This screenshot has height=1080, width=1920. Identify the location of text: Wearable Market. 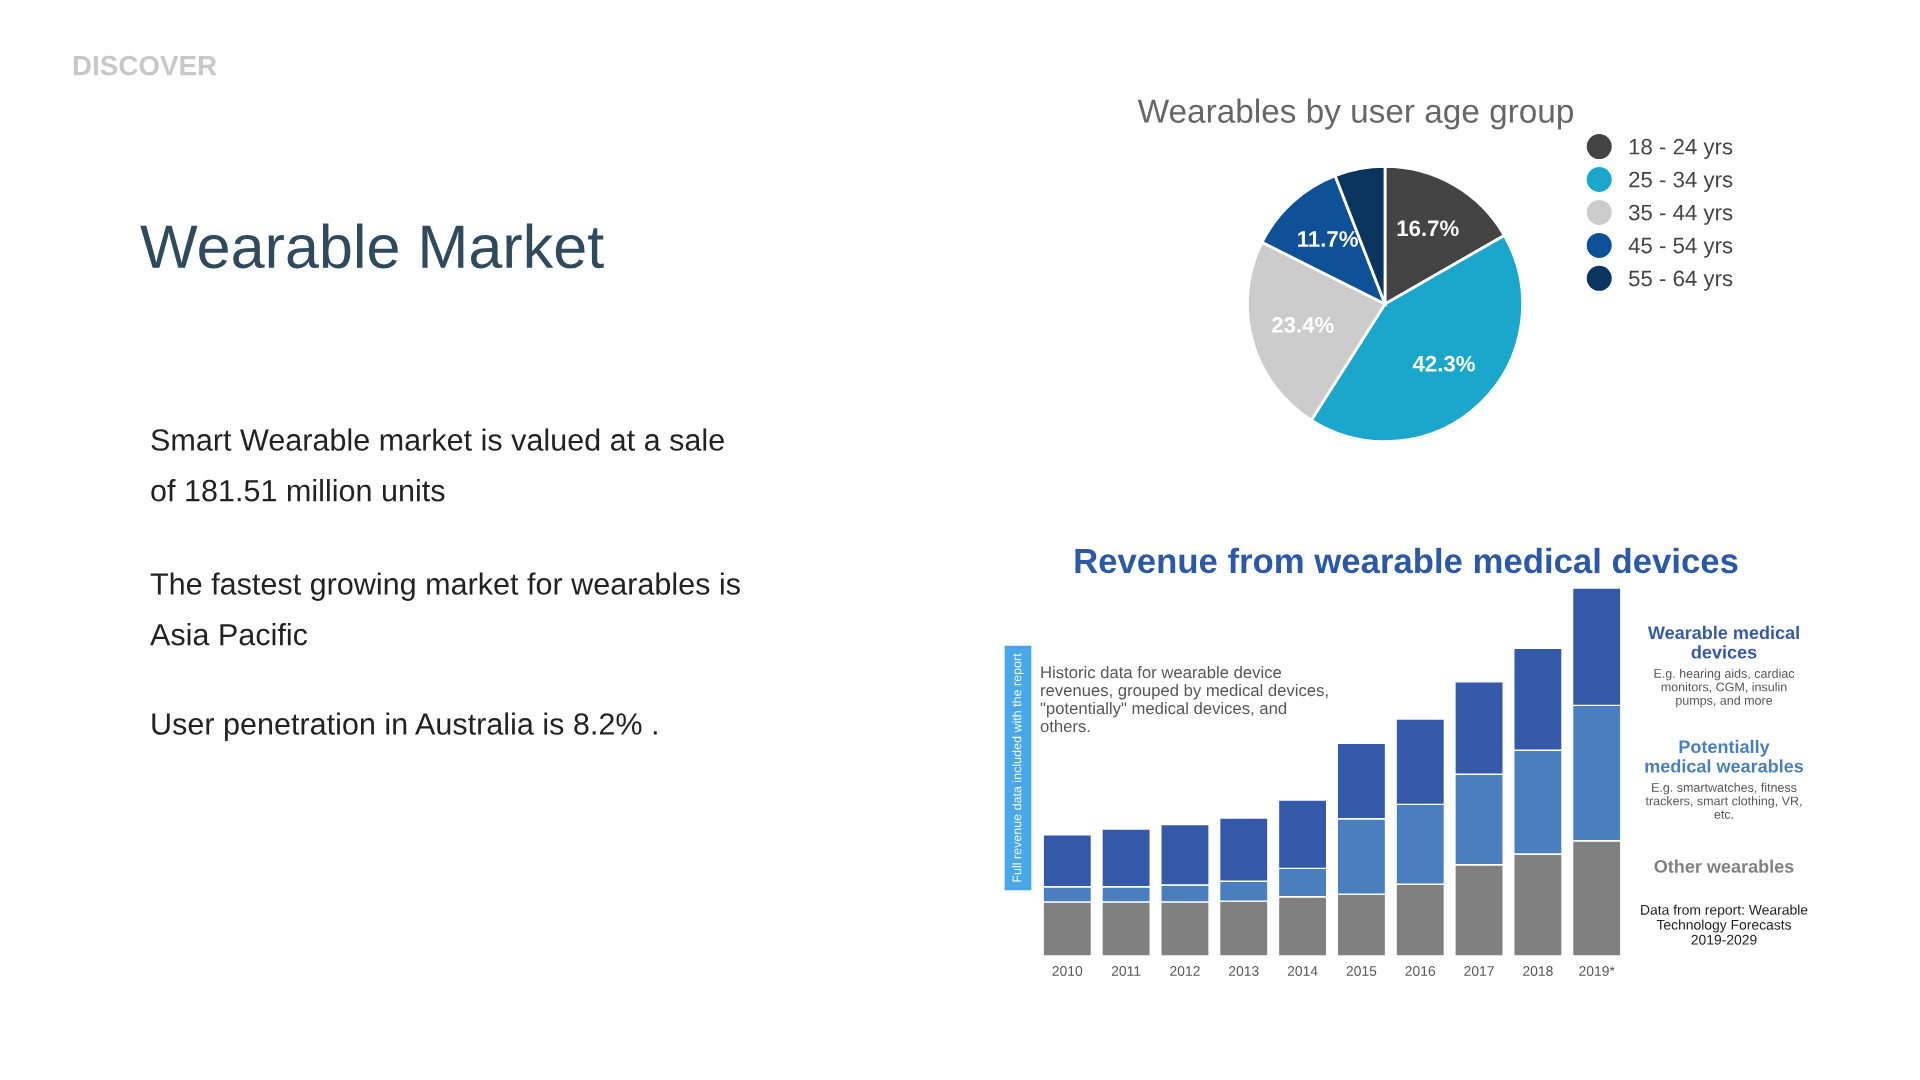
(372, 246).